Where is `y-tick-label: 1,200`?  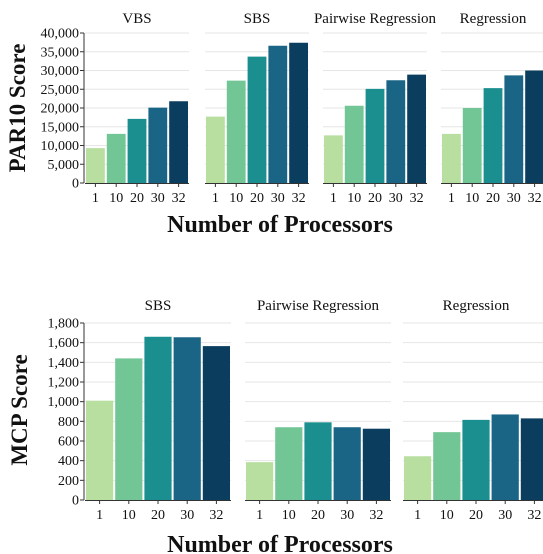 y-tick-label: 1,200 is located at coordinates (64, 383).